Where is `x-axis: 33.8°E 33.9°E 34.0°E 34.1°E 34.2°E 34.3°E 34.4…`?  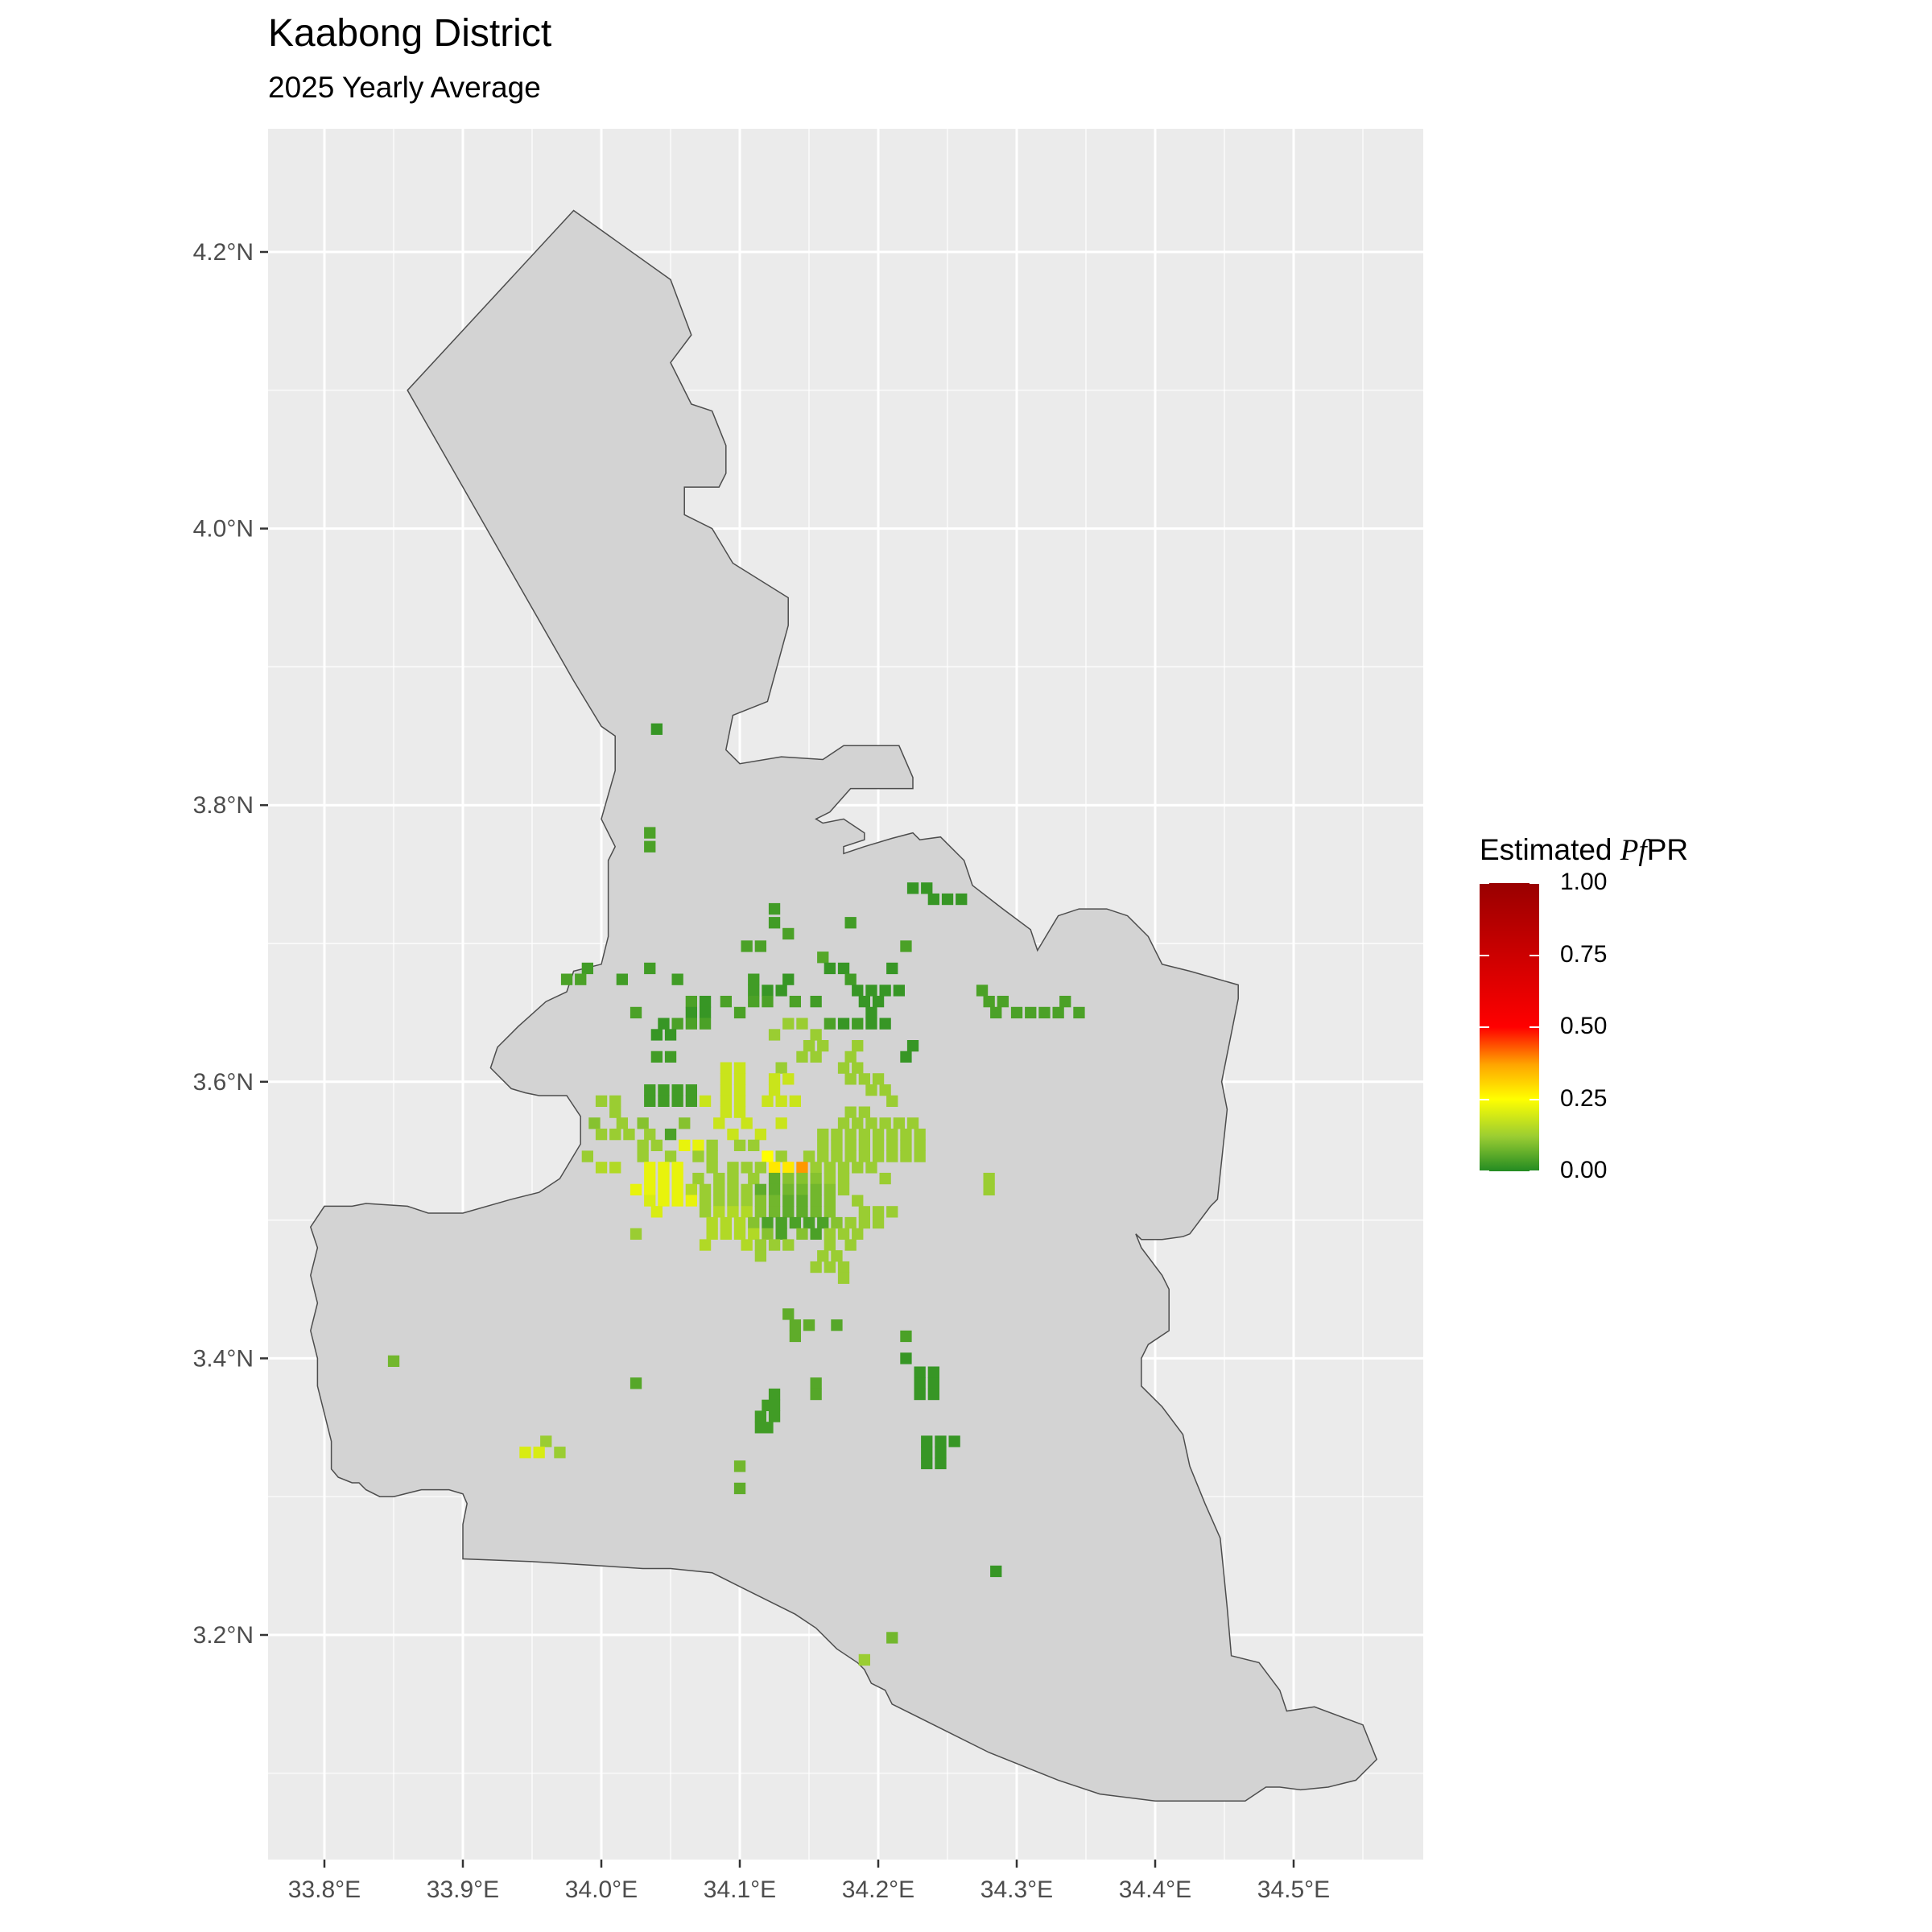
x-axis: 33.8°E 33.9°E 34.0°E 34.1°E 34.2°E 34.3°E 34.4… is located at coordinates (809, 1881).